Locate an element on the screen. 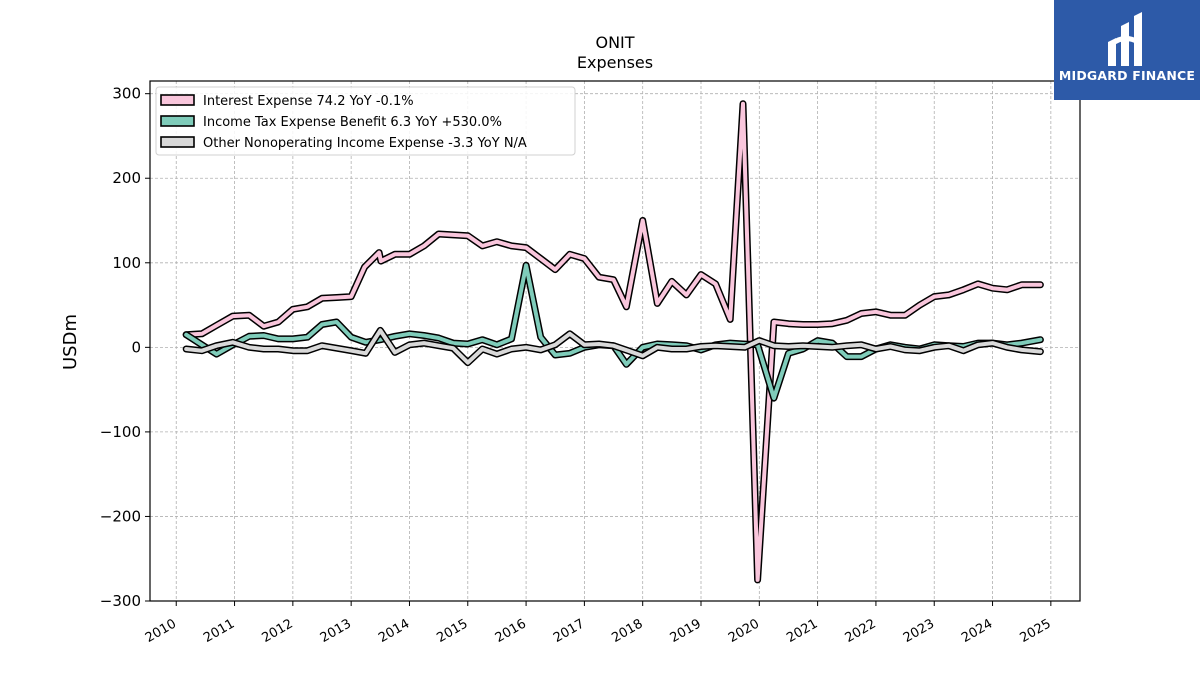 This screenshot has width=1200, height=675. x-tick-label: 2024 is located at coordinates (977, 631).